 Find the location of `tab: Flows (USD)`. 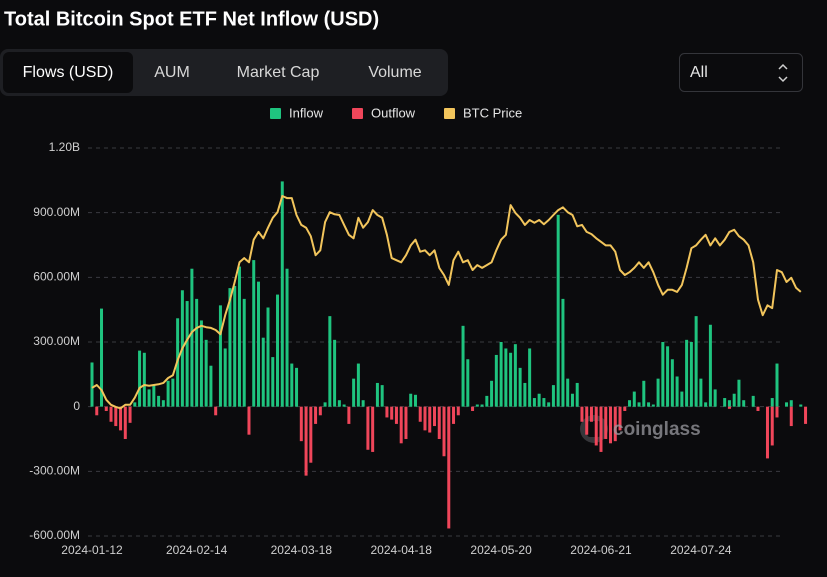

tab: Flows (USD) is located at coordinates (68, 72).